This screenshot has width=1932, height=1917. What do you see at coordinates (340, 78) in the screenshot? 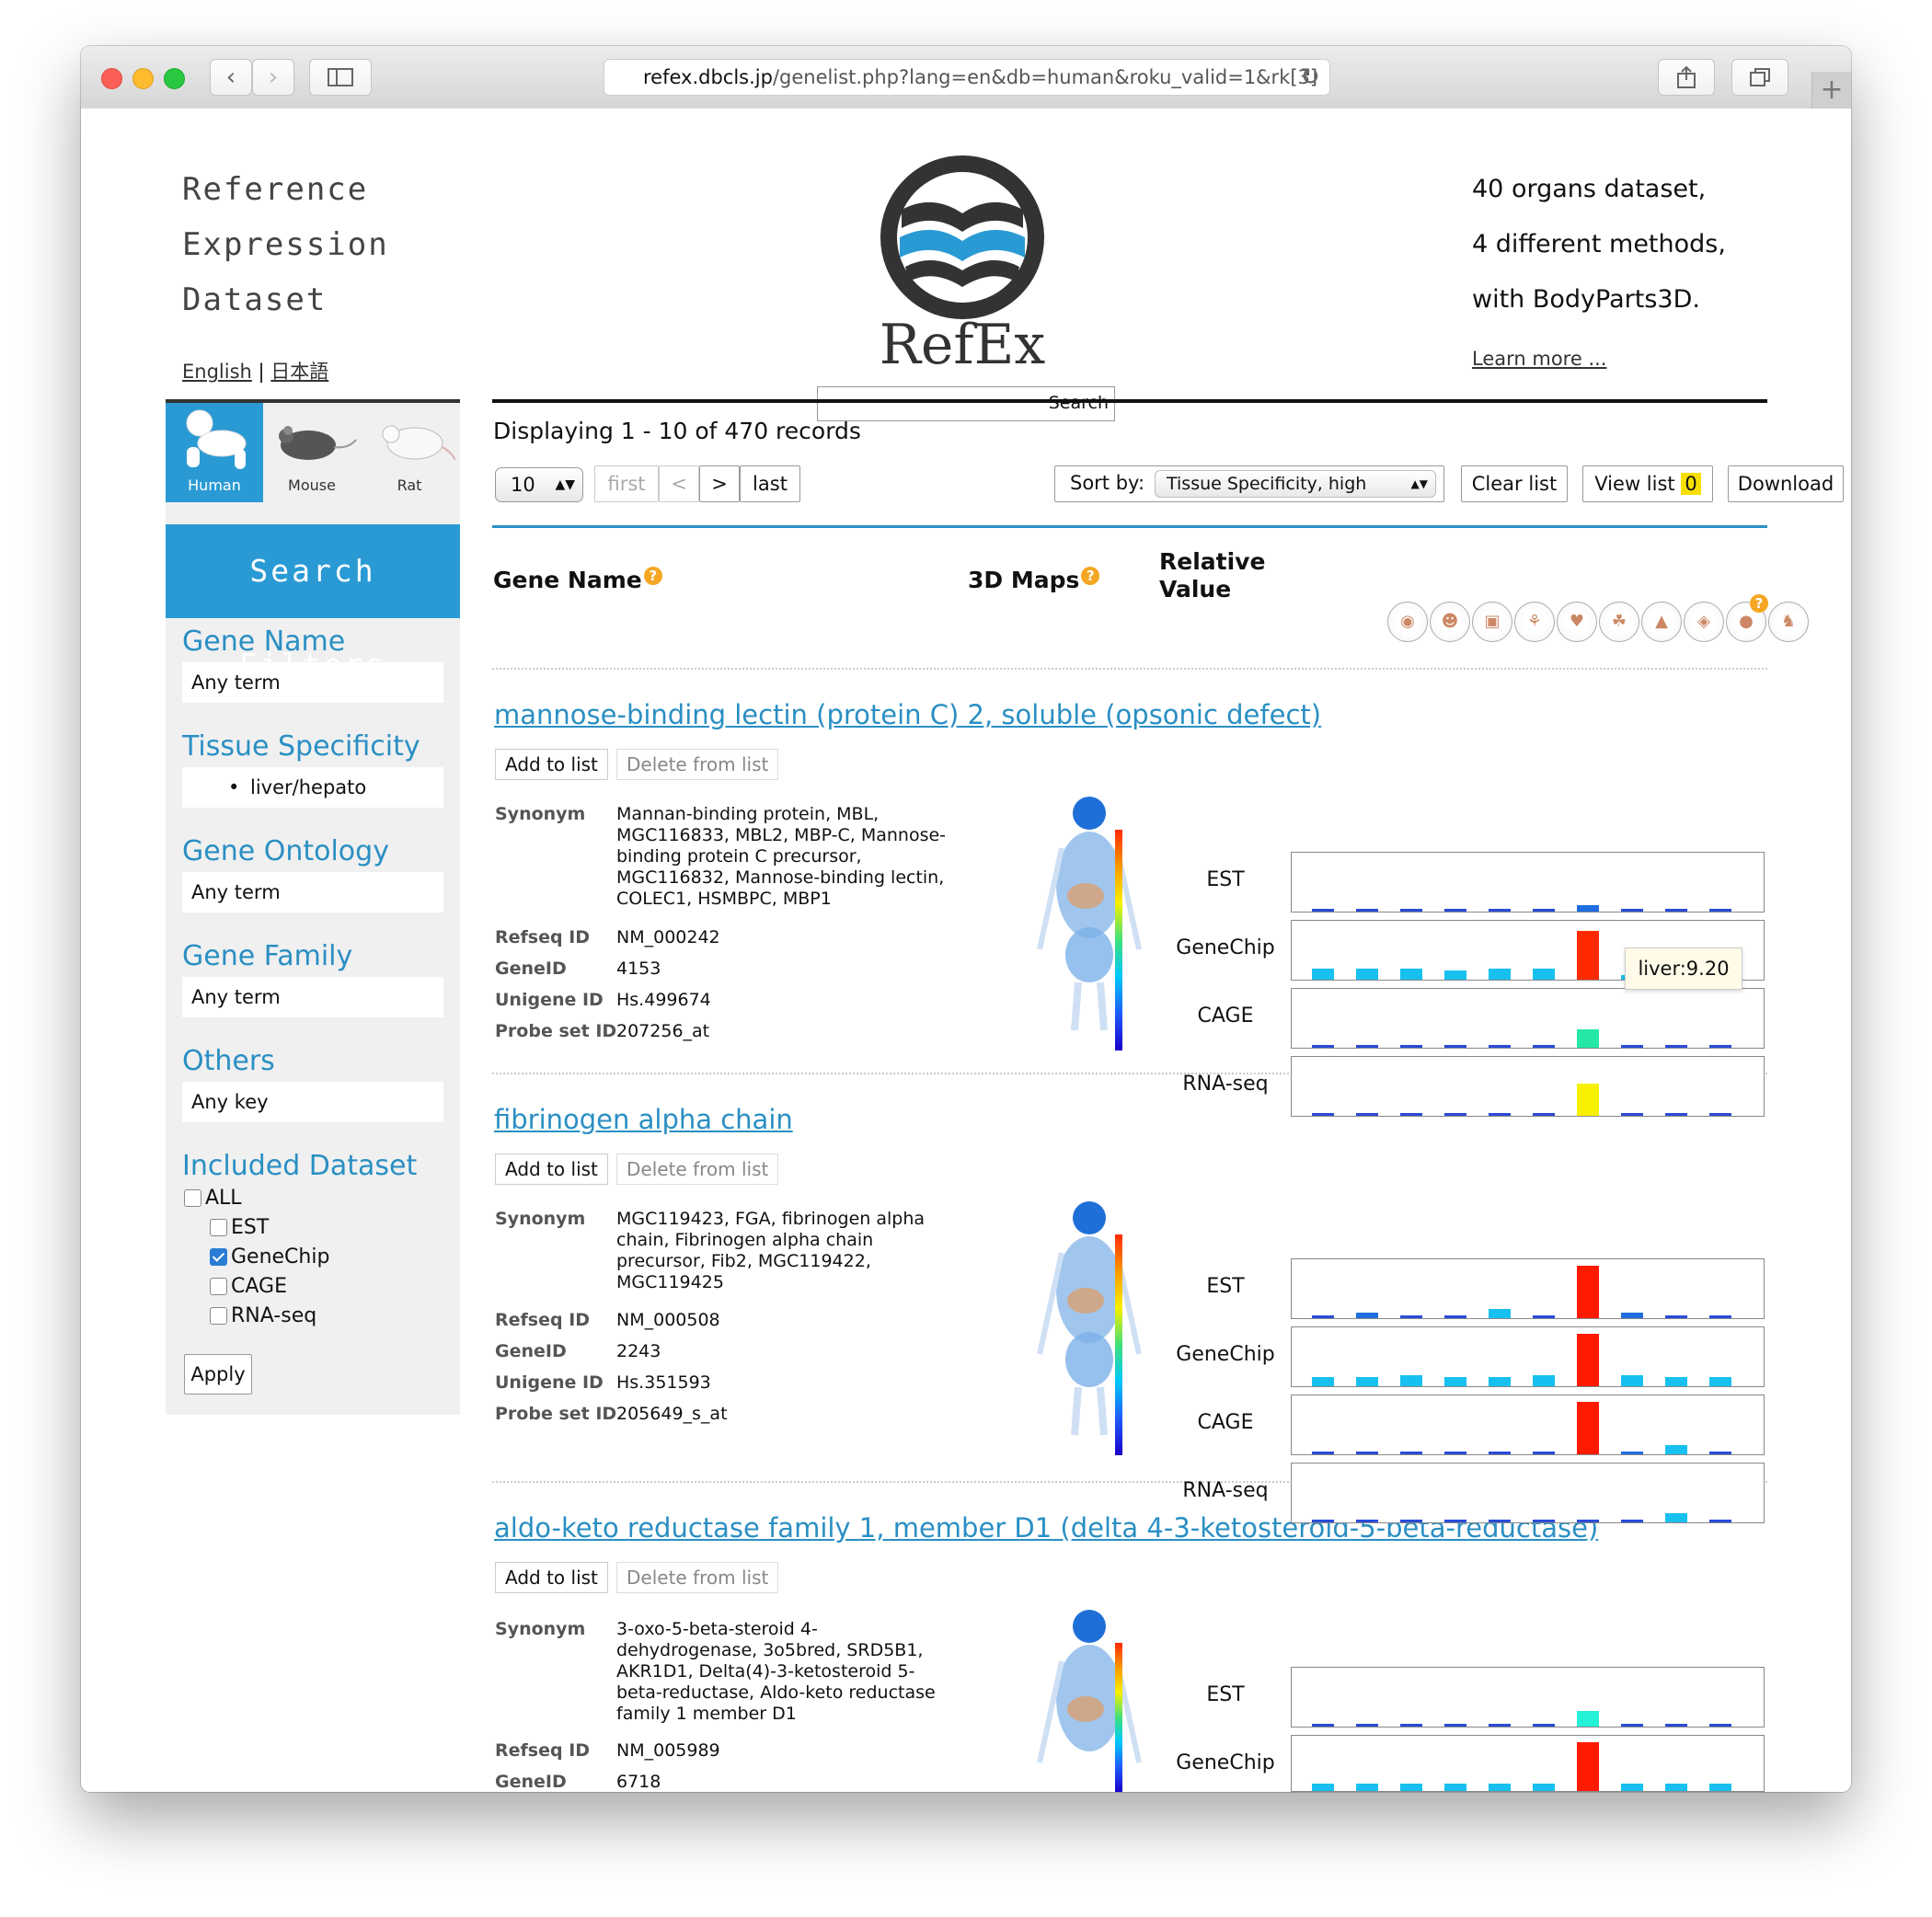
I see `sidebar-toggle-button` at bounding box center [340, 78].